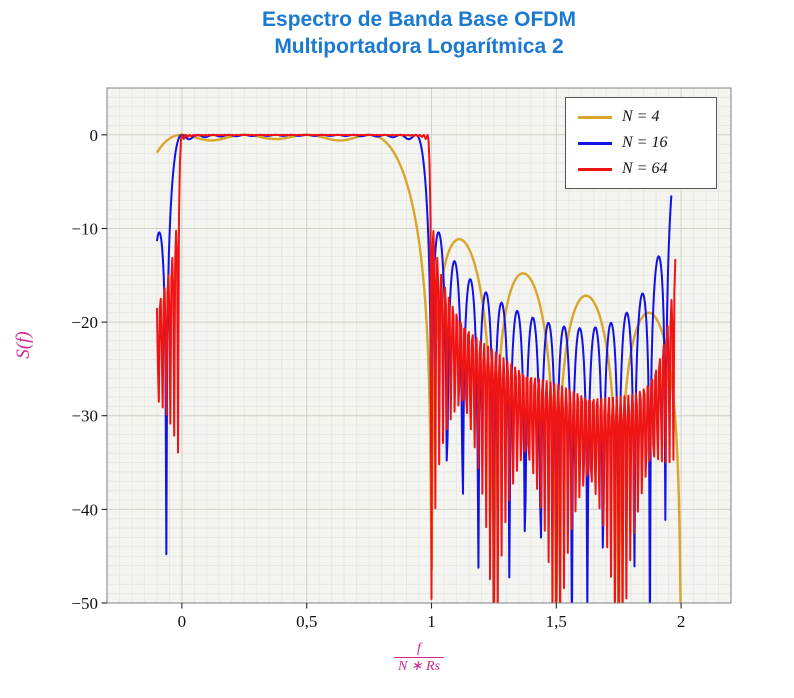  I want to click on x-axis-label-numerator: f, so click(419, 648).